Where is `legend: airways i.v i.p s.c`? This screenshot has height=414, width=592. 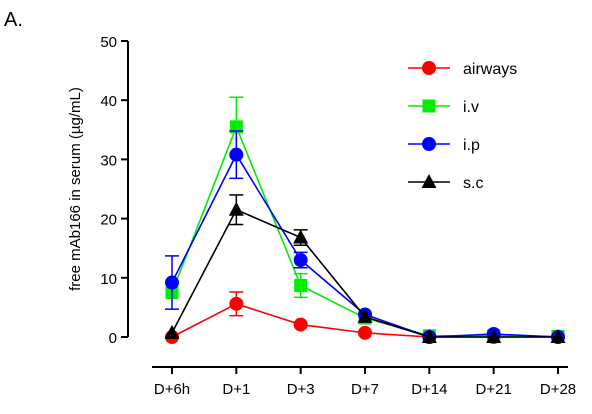
legend: airways i.v i.p s.c is located at coordinates (462, 126).